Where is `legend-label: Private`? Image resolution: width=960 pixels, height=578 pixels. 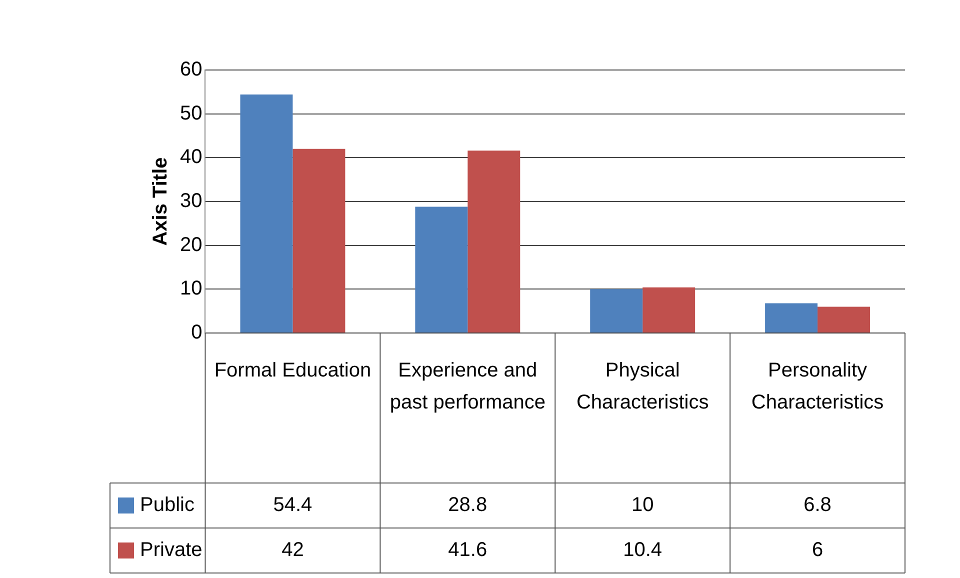 legend-label: Private is located at coordinates (171, 550).